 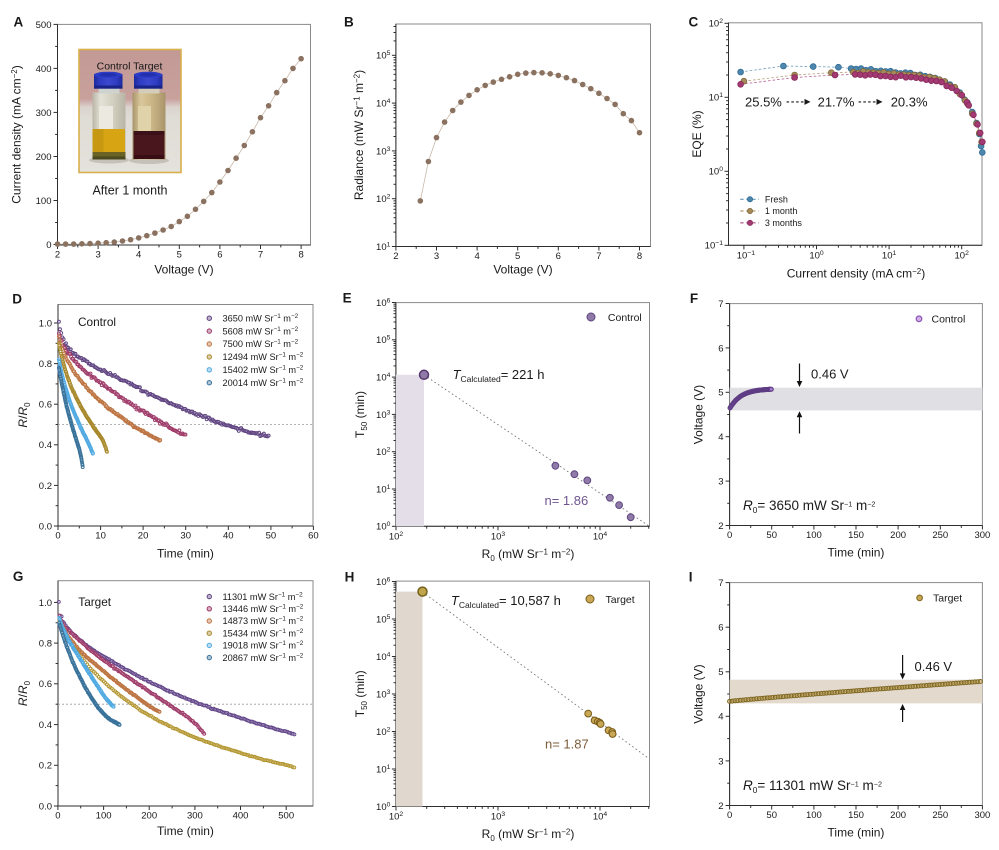 I want to click on svg-text: Target, so click(x=620, y=600).